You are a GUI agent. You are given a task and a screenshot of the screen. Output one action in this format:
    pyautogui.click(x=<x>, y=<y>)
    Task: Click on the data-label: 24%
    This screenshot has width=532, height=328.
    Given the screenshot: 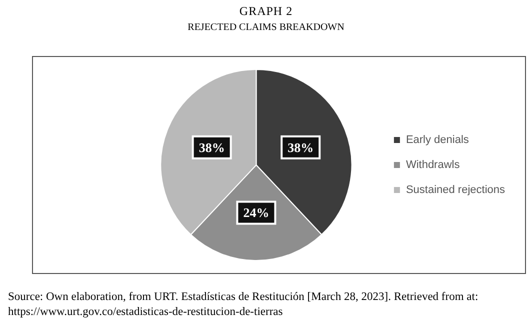 What is the action you would take?
    pyautogui.click(x=256, y=212)
    